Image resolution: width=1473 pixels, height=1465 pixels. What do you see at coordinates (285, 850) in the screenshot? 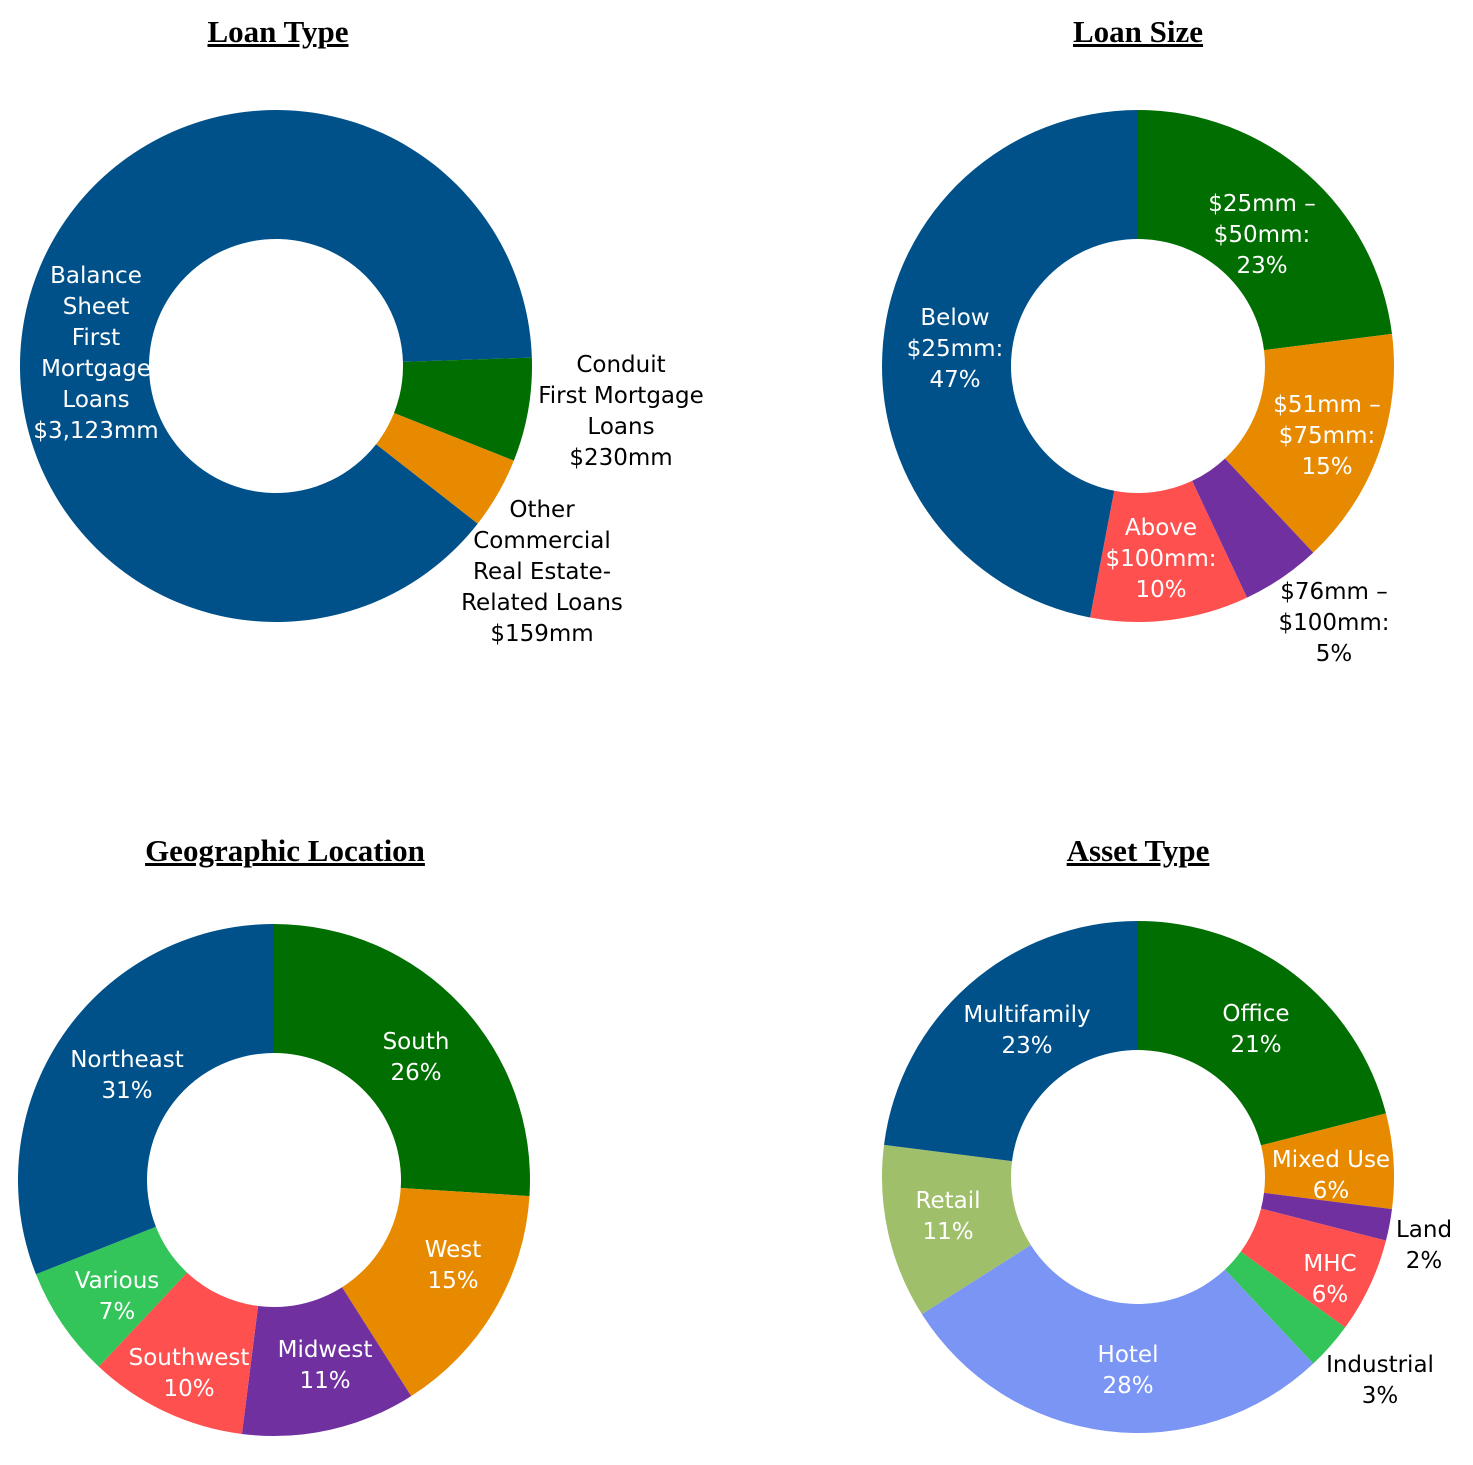
I see `chart-title-geographic-location: Geographic Location` at bounding box center [285, 850].